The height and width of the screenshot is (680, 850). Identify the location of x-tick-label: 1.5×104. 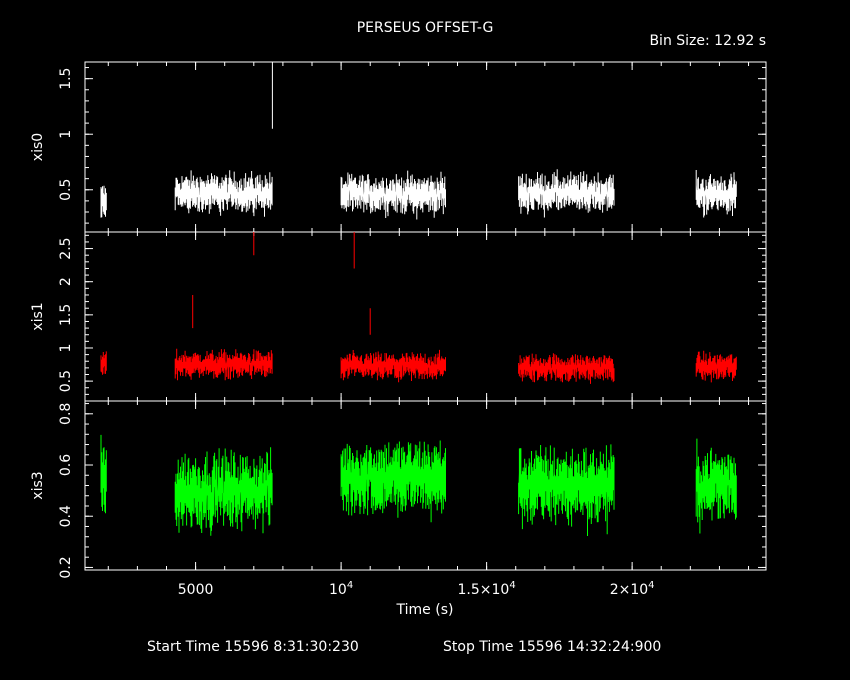
(487, 589).